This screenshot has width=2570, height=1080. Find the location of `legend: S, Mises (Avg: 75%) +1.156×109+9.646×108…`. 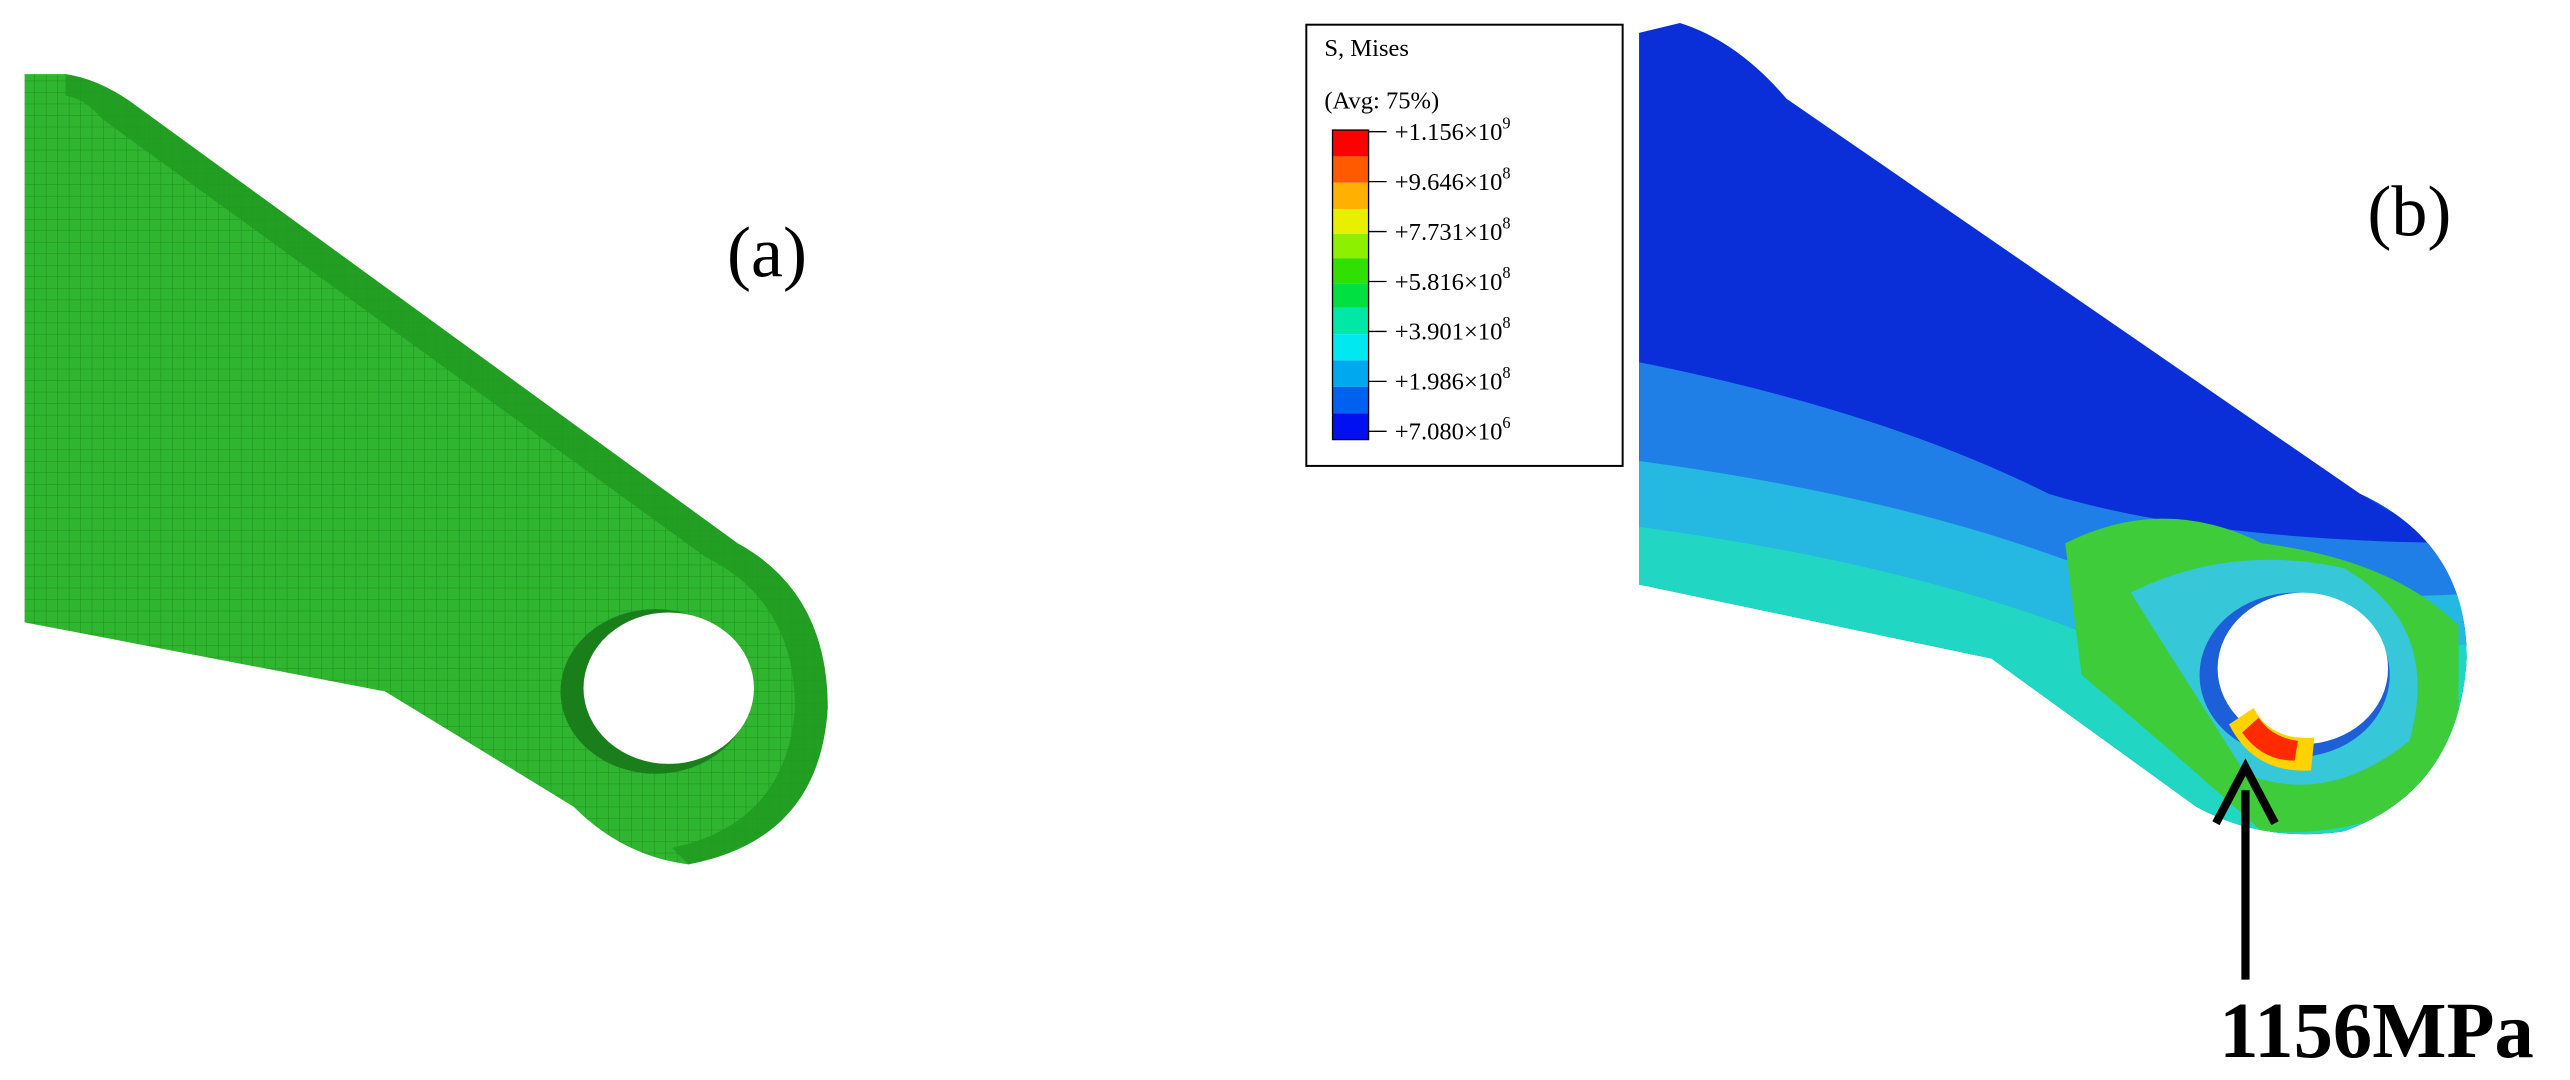

legend: S, Mises (Avg: 75%) +1.156×109+9.646×108… is located at coordinates (1464, 245).